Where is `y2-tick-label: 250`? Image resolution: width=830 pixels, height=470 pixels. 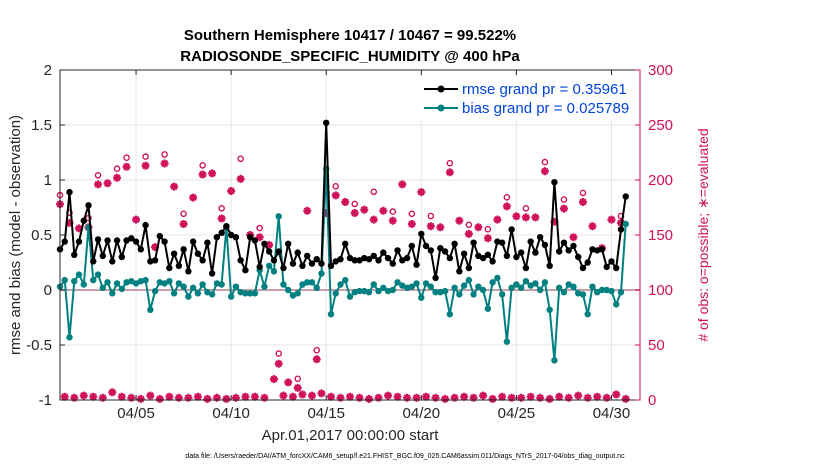
y2-tick-label: 250 is located at coordinates (660, 125).